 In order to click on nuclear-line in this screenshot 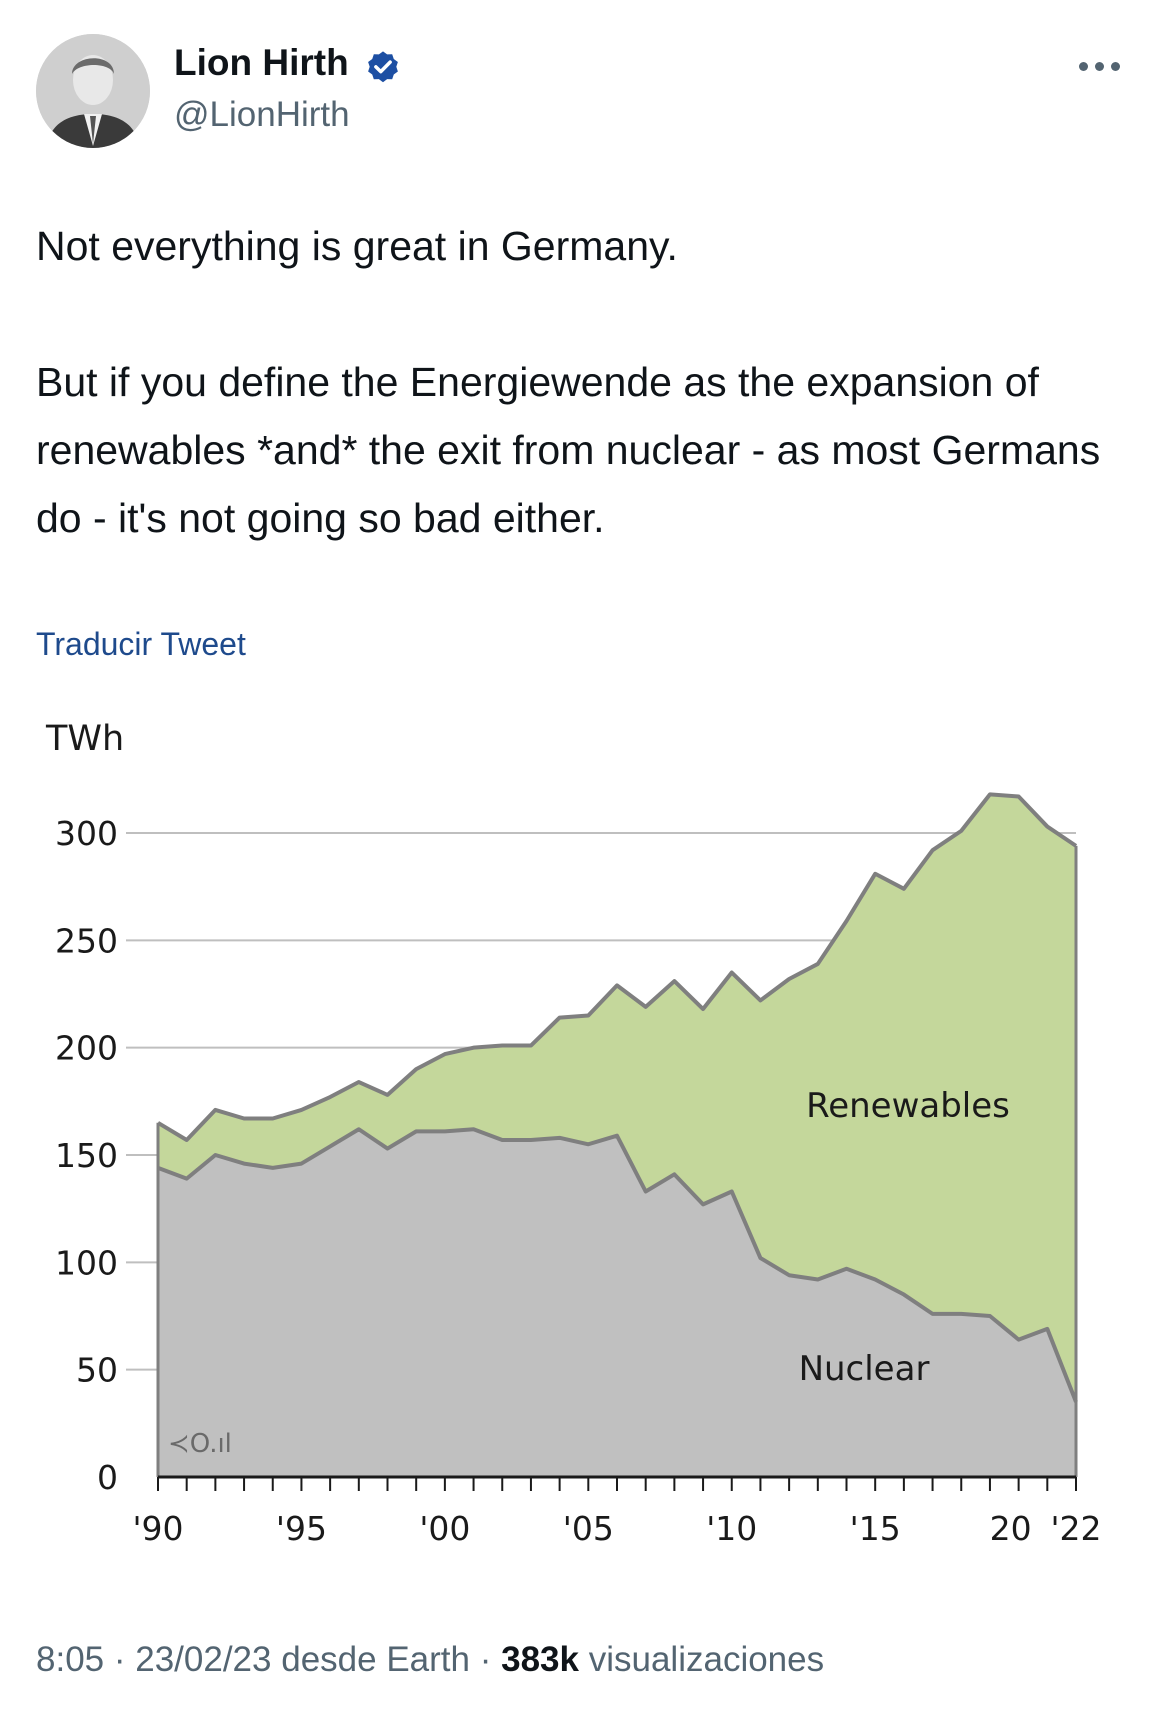, I will do `click(617, 1265)`.